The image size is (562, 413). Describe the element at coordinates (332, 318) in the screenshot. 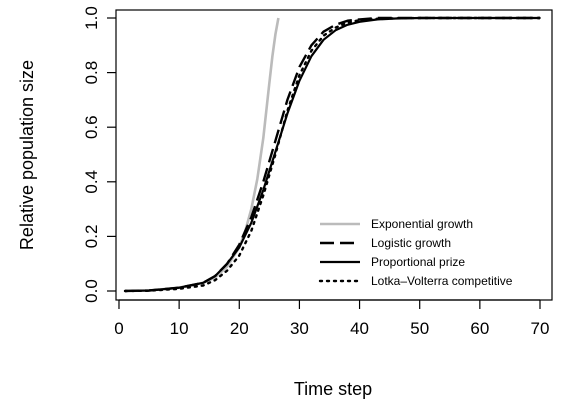

I see `x-axis: 0 10 20 30 40 50 60 70` at that location.